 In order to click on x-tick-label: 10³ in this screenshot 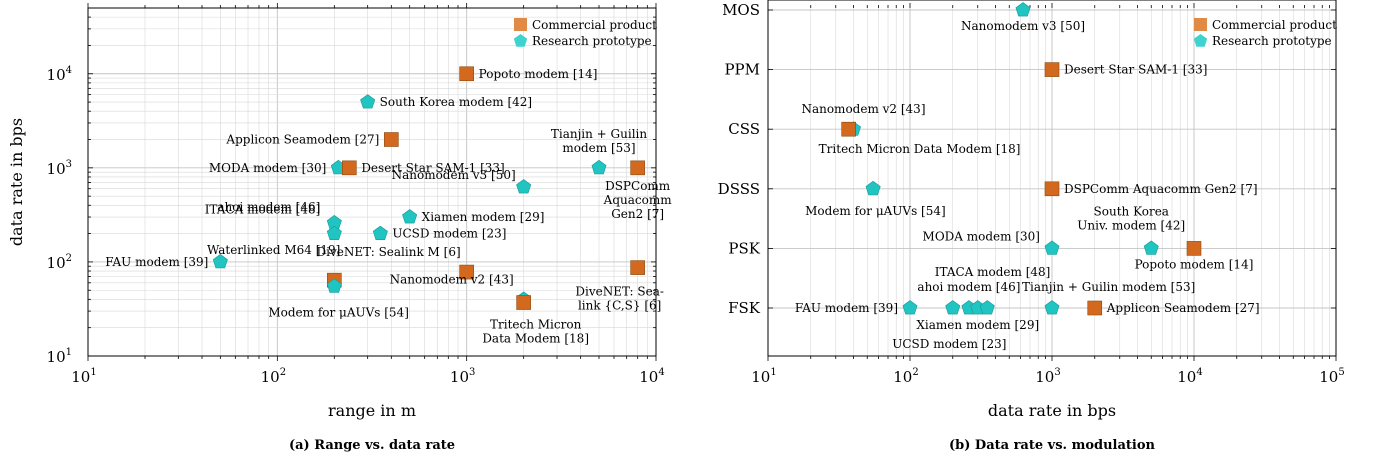, I will do `click(1047, 376)`.